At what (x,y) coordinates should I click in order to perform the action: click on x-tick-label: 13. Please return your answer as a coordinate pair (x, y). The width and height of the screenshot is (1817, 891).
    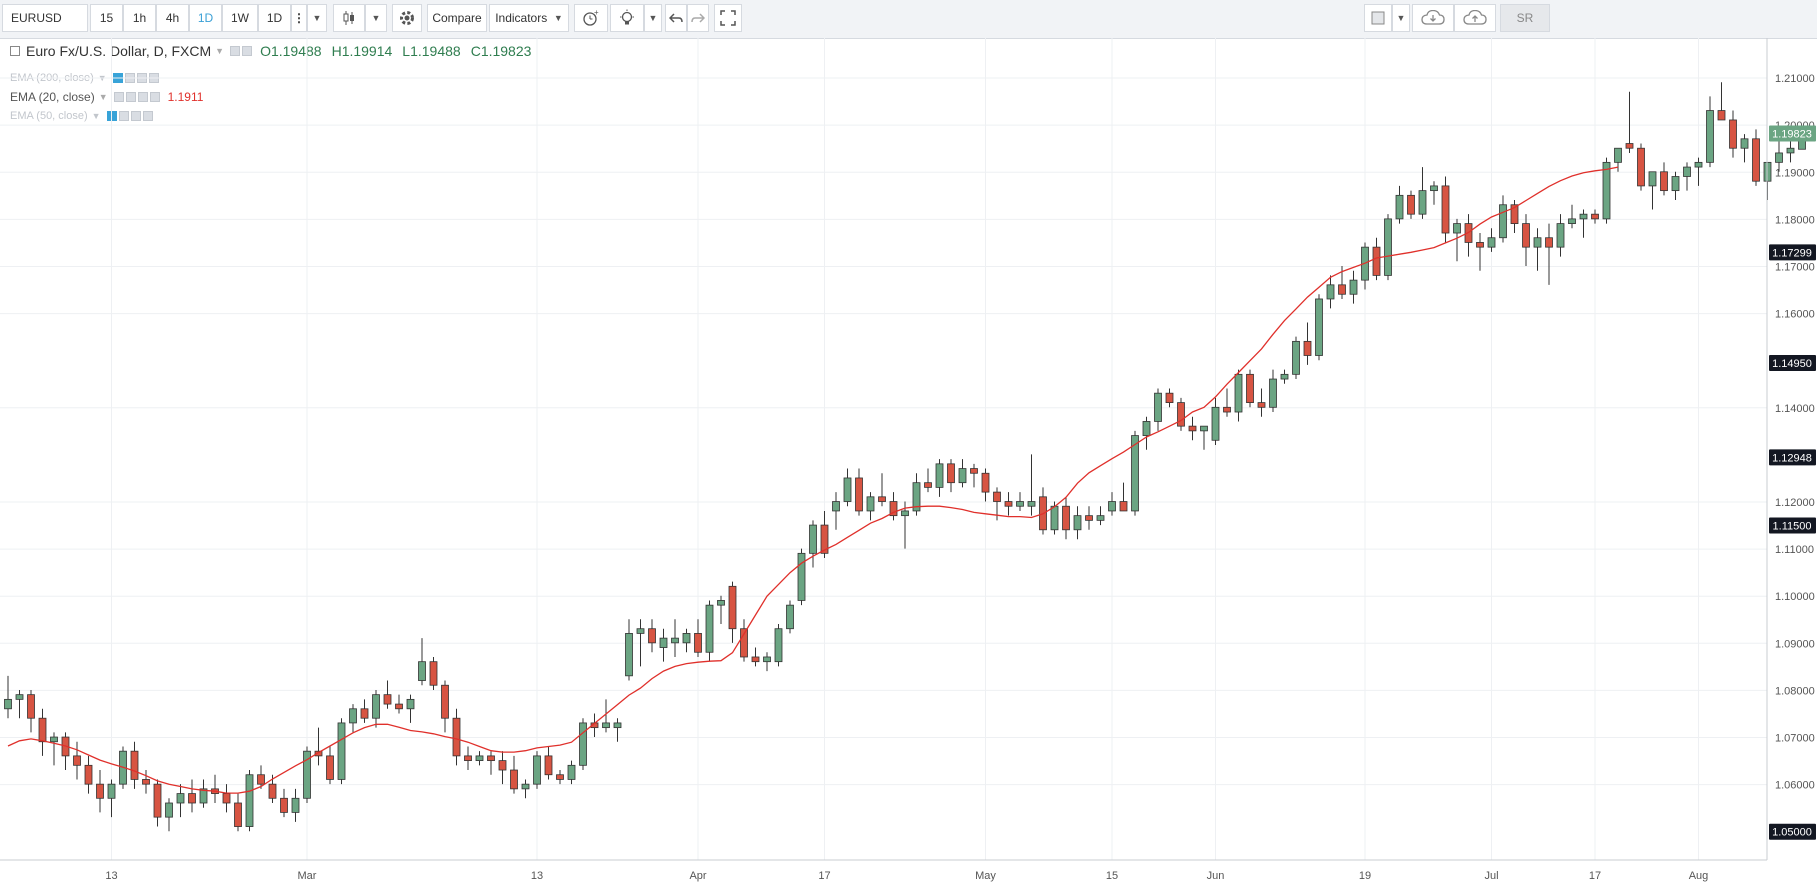
    Looking at the image, I should click on (111, 876).